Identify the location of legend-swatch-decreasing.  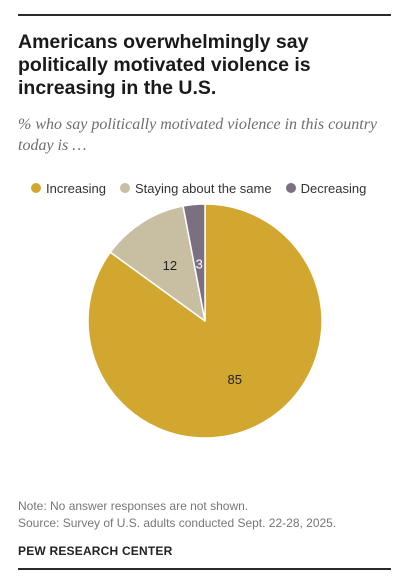
(290, 188).